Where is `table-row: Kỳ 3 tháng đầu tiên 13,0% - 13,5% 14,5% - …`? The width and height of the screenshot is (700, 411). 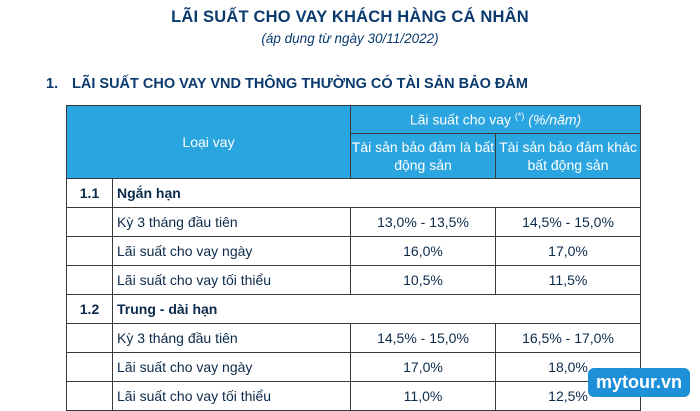 table-row: Kỳ 3 tháng đầu tiên 13,0% - 13,5% 14,5% - … is located at coordinates (354, 222).